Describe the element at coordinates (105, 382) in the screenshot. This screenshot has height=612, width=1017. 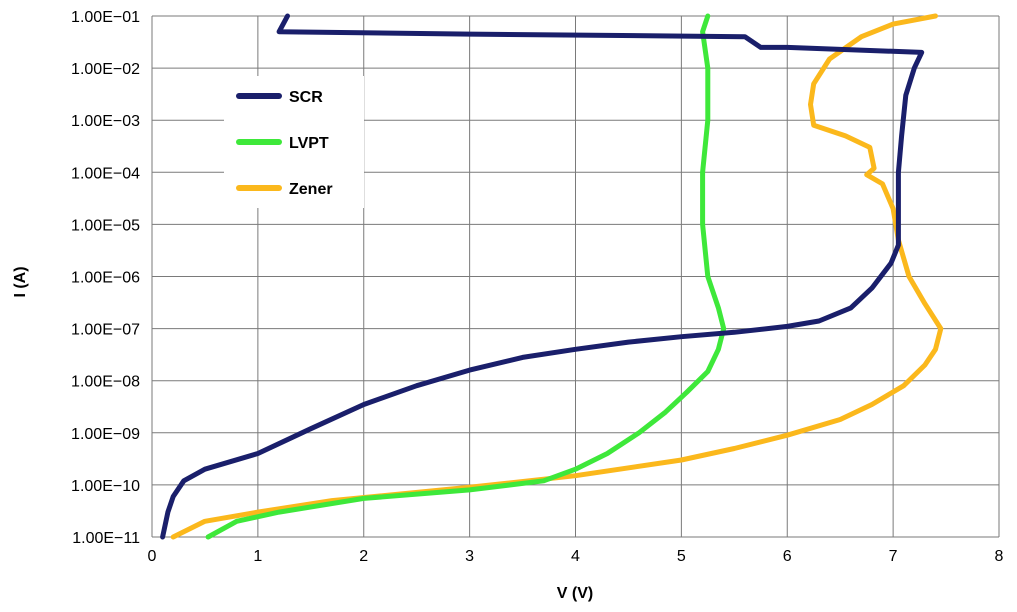
I see `y-tick-label: 1.00E−08` at that location.